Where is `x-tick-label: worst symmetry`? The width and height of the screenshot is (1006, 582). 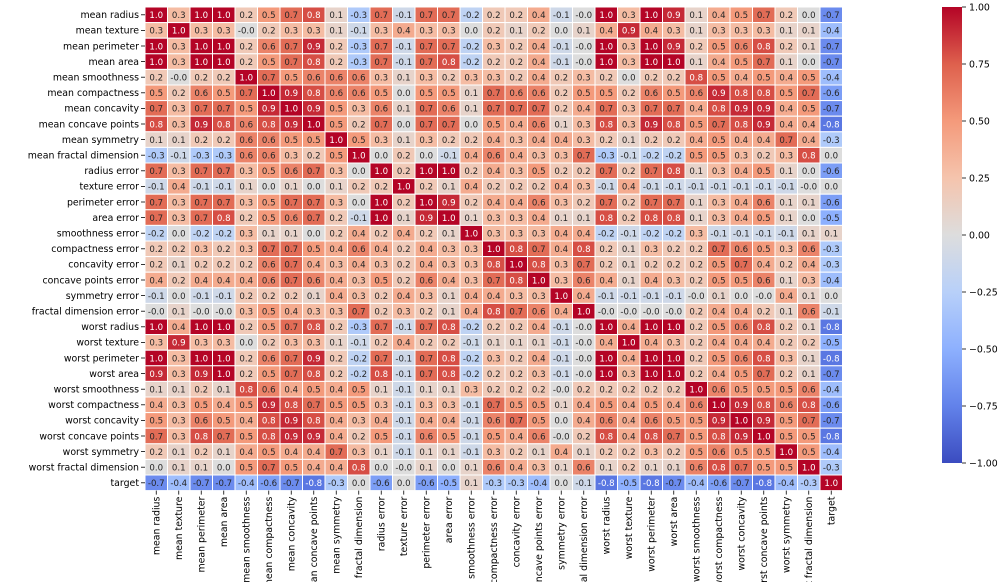 x-tick-label: worst symmetry is located at coordinates (787, 534).